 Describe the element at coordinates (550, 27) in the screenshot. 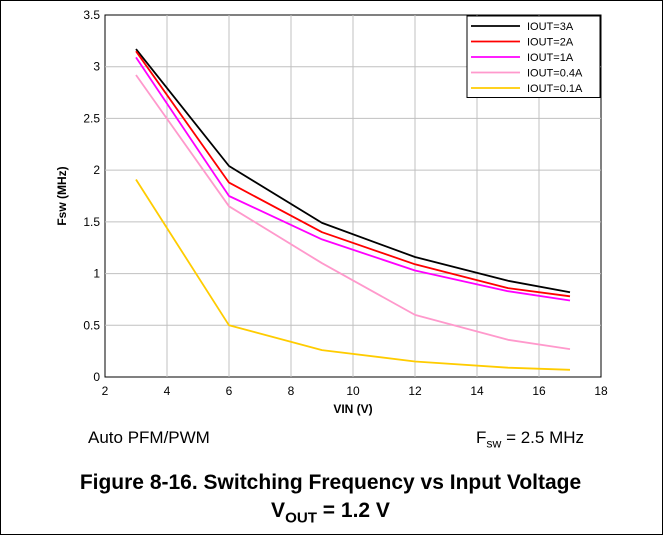

I see `legend-label: IOUT=3A` at that location.